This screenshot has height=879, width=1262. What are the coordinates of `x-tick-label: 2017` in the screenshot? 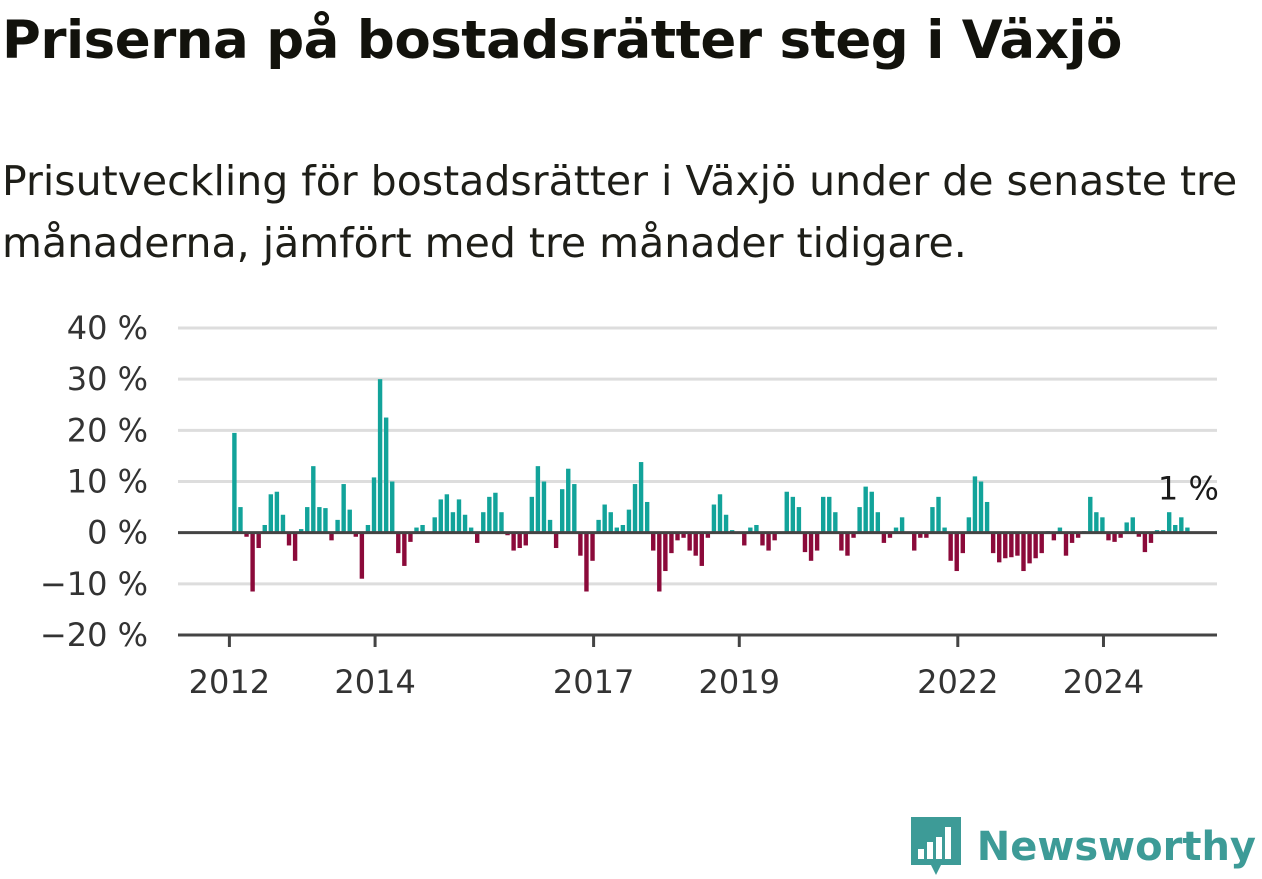 It's located at (593, 681).